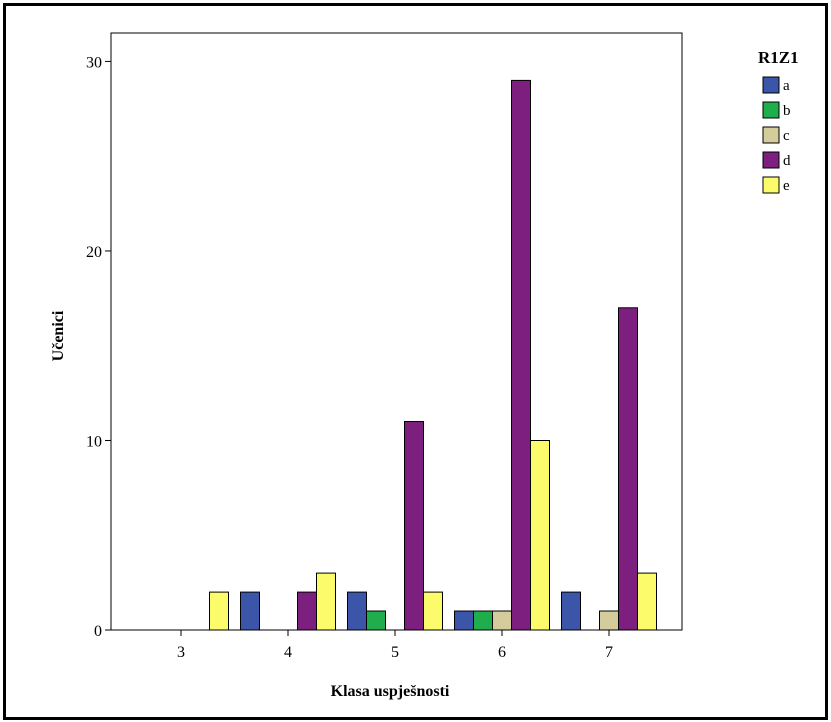 This screenshot has width=831, height=722. What do you see at coordinates (181, 652) in the screenshot?
I see `x-tick-label: 3` at bounding box center [181, 652].